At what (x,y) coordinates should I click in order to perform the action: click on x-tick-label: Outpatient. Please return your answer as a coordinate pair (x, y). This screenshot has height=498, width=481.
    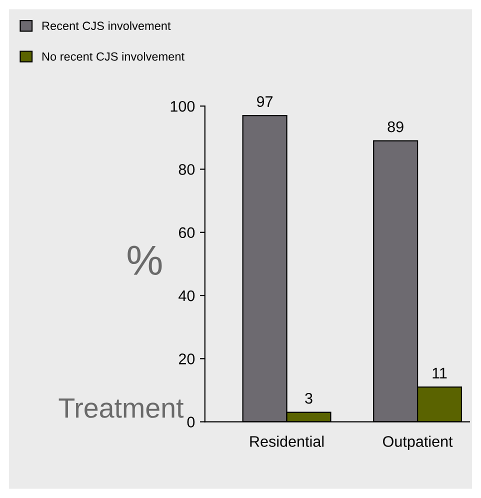
    Looking at the image, I should click on (418, 443).